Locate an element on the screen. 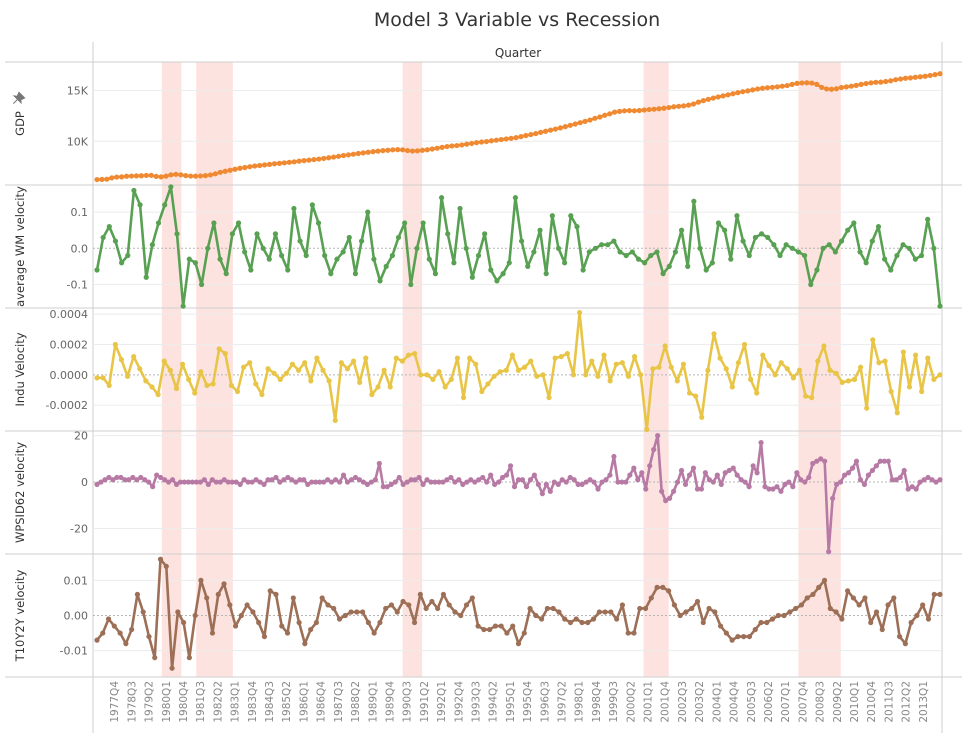  x-tick-label: 2004Q1 is located at coordinates (717, 702).